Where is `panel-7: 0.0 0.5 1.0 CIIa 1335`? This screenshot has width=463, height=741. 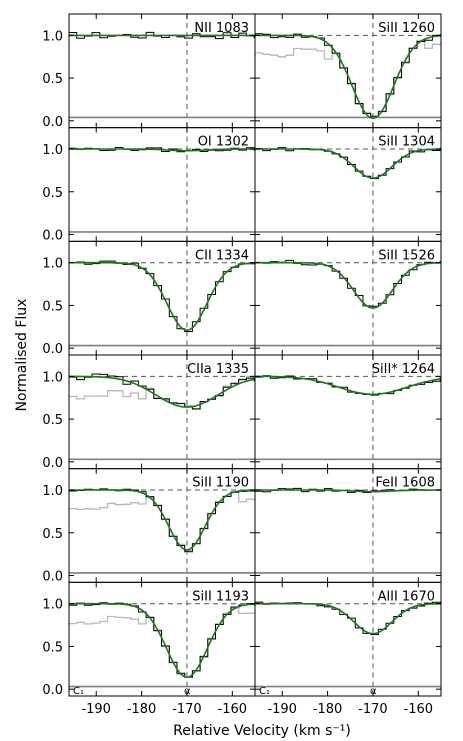
panel-7: 0.0 0.5 1.0 CIIa 1335 is located at coordinates (149, 412).